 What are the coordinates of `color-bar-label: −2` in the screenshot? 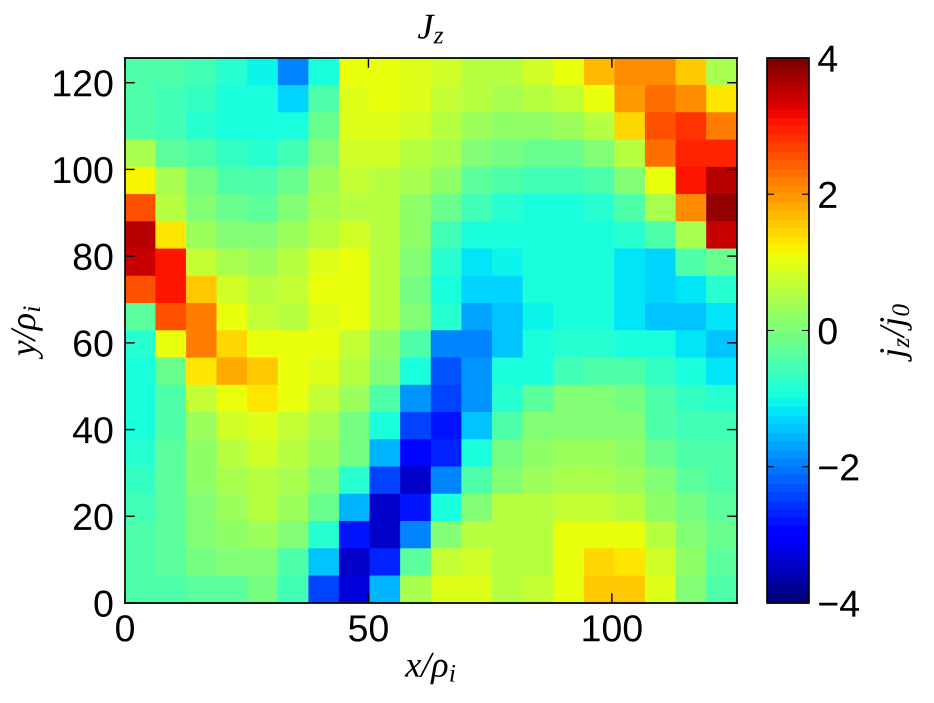 It's located at (838, 467).